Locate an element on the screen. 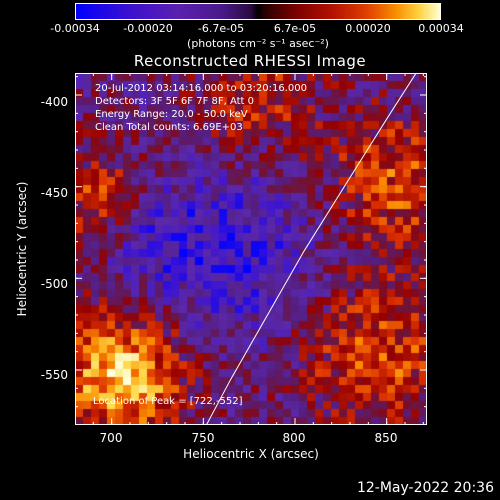 This screenshot has width=500, height=500. x-tick-label: 750 is located at coordinates (203, 438).